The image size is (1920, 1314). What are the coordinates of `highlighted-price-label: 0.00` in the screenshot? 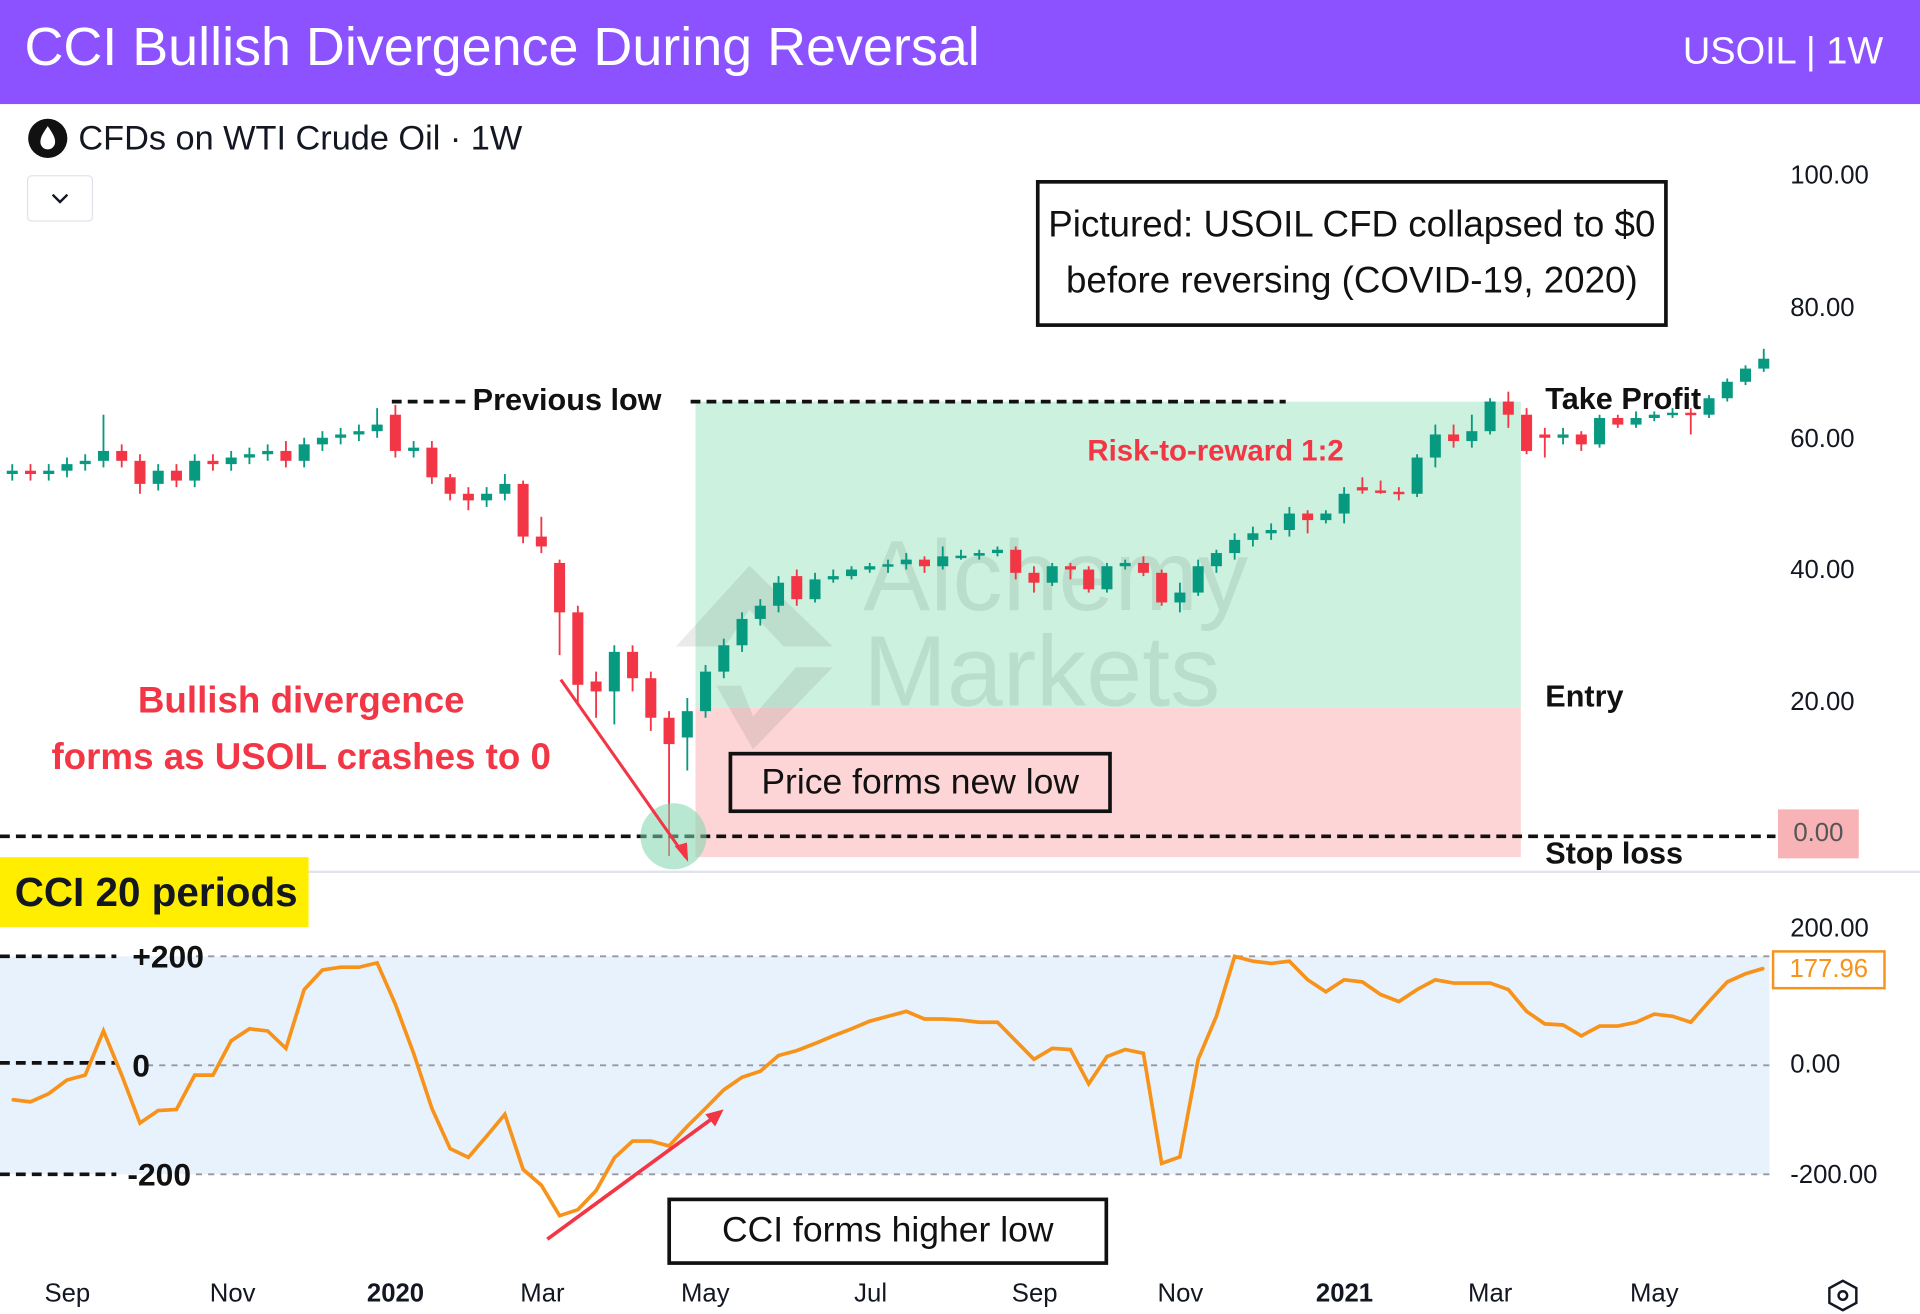 It's located at (1818, 834).